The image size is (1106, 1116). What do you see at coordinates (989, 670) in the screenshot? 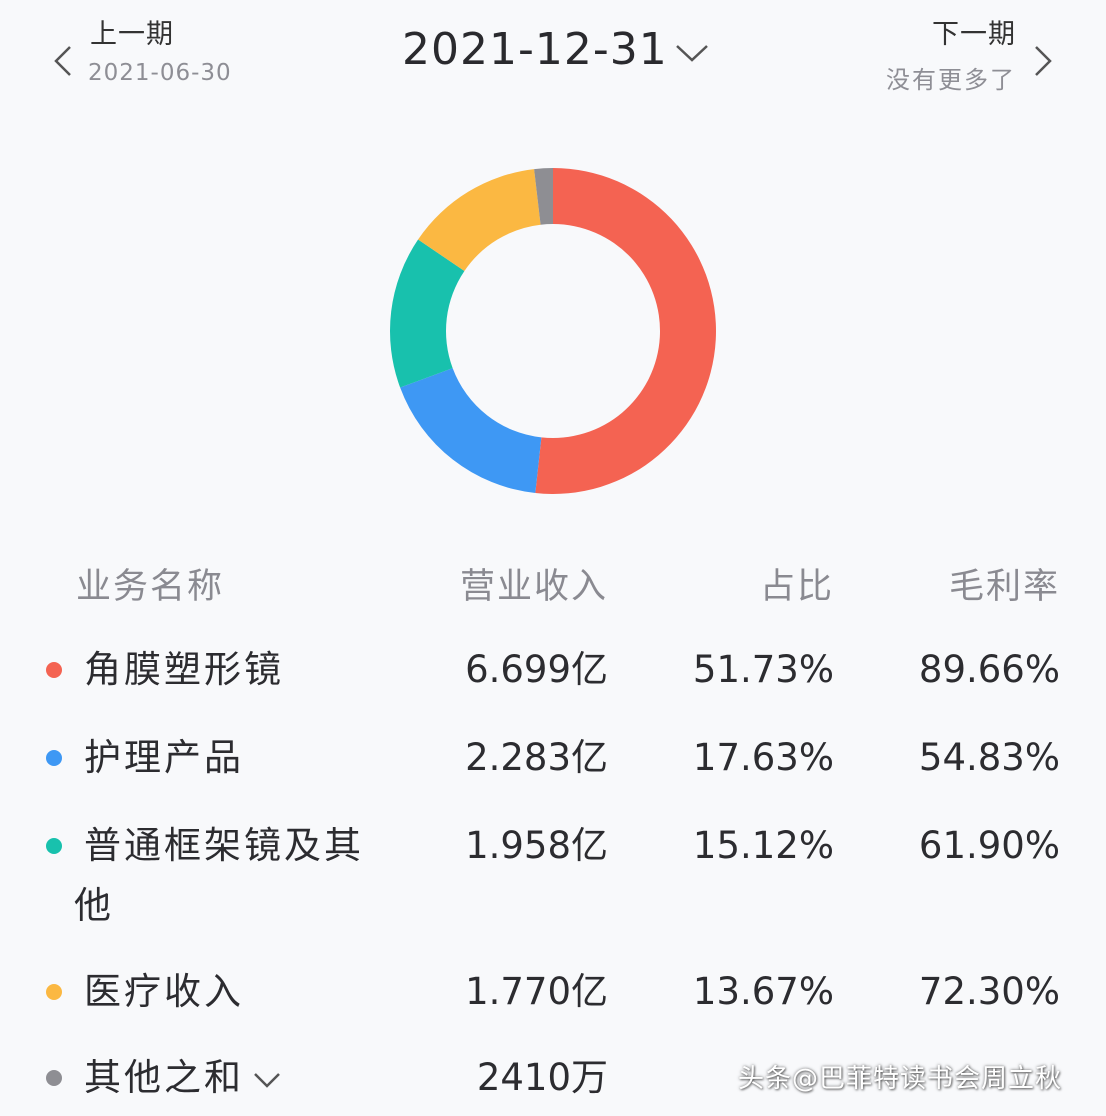
I see `margin-value: 89.66%` at bounding box center [989, 670].